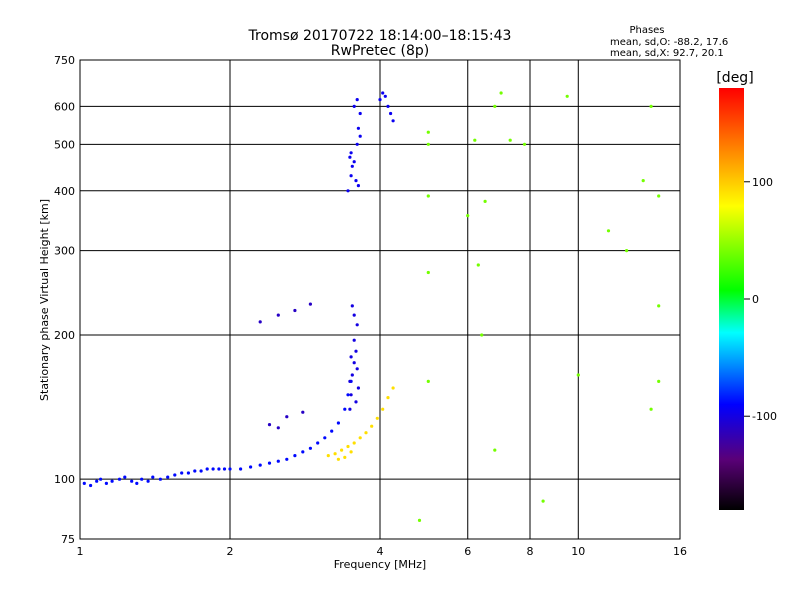  I want to click on colorbar-tick-label: 0, so click(755, 299).